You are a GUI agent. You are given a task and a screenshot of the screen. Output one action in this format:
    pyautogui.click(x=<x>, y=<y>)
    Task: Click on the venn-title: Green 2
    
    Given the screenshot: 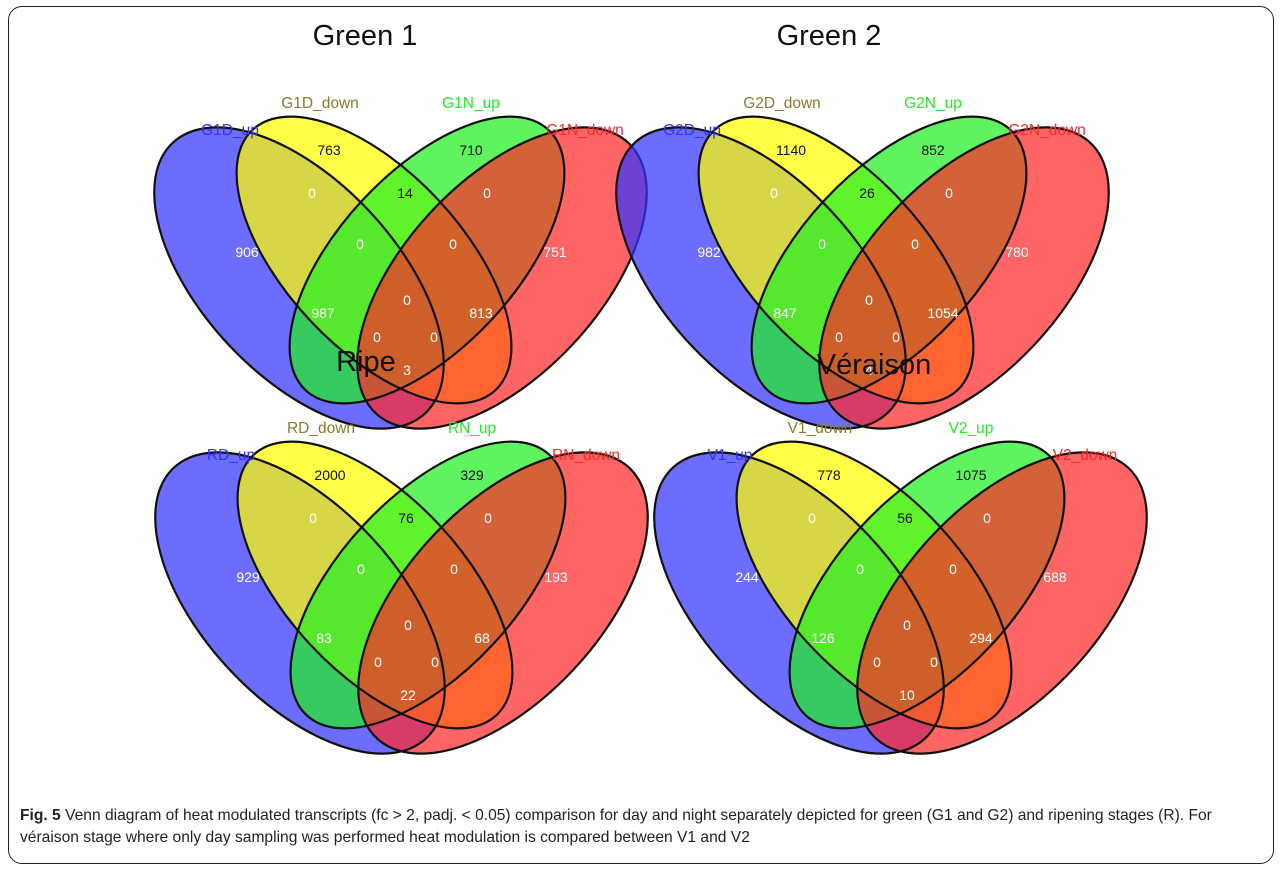 What is the action you would take?
    pyautogui.click(x=829, y=36)
    